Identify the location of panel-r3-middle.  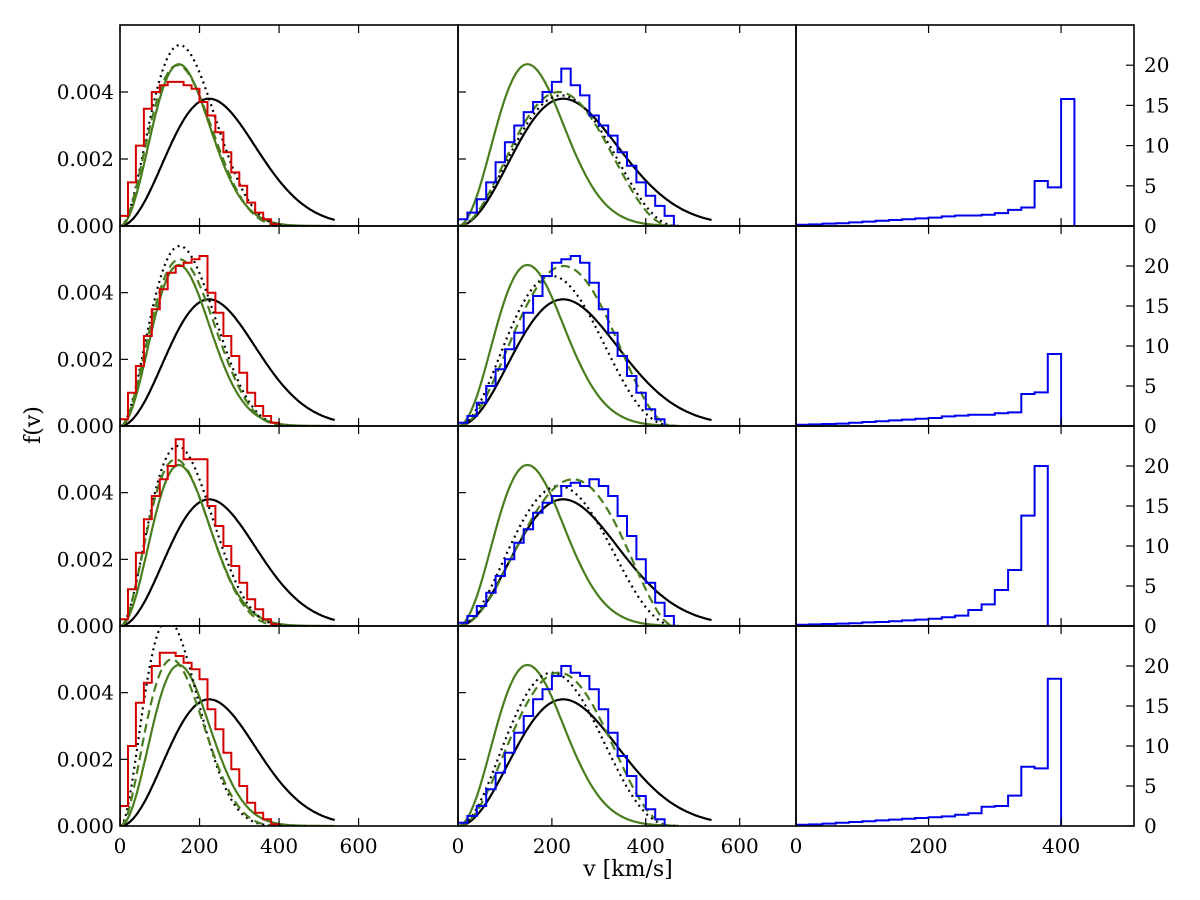
(627, 526).